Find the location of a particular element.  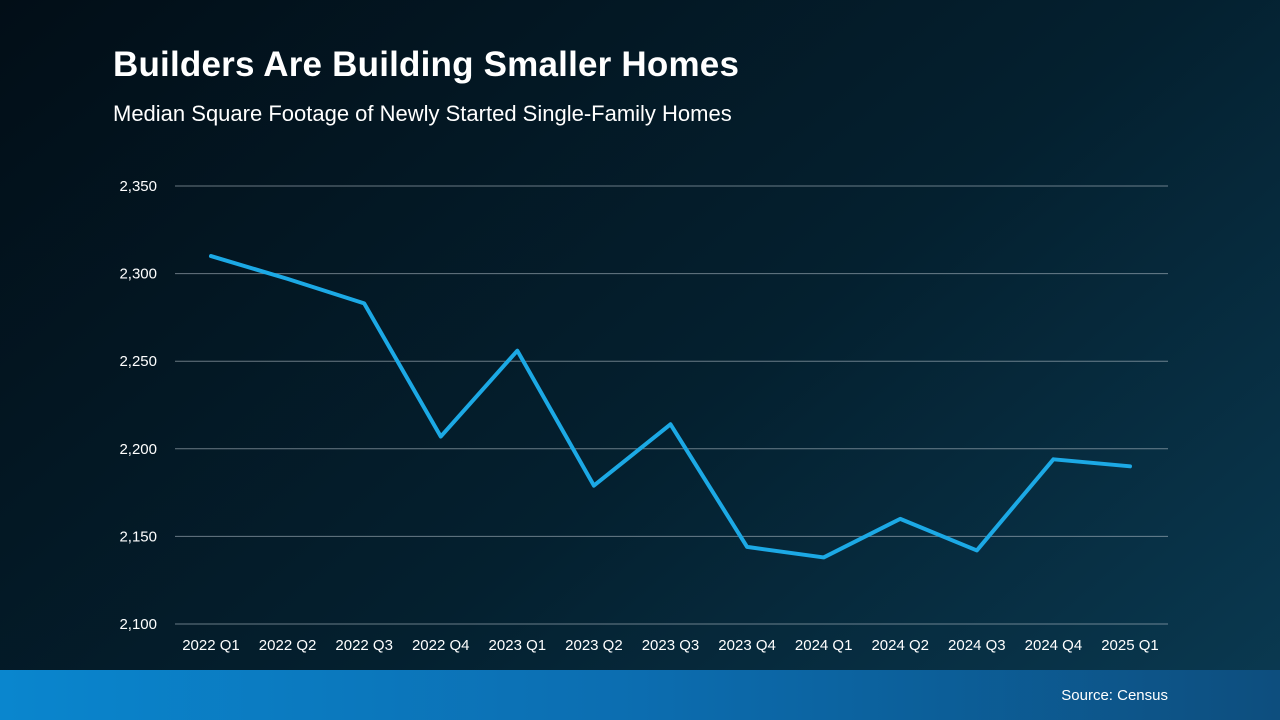

y-axis-tick-label: 2,350 is located at coordinates (138, 186).